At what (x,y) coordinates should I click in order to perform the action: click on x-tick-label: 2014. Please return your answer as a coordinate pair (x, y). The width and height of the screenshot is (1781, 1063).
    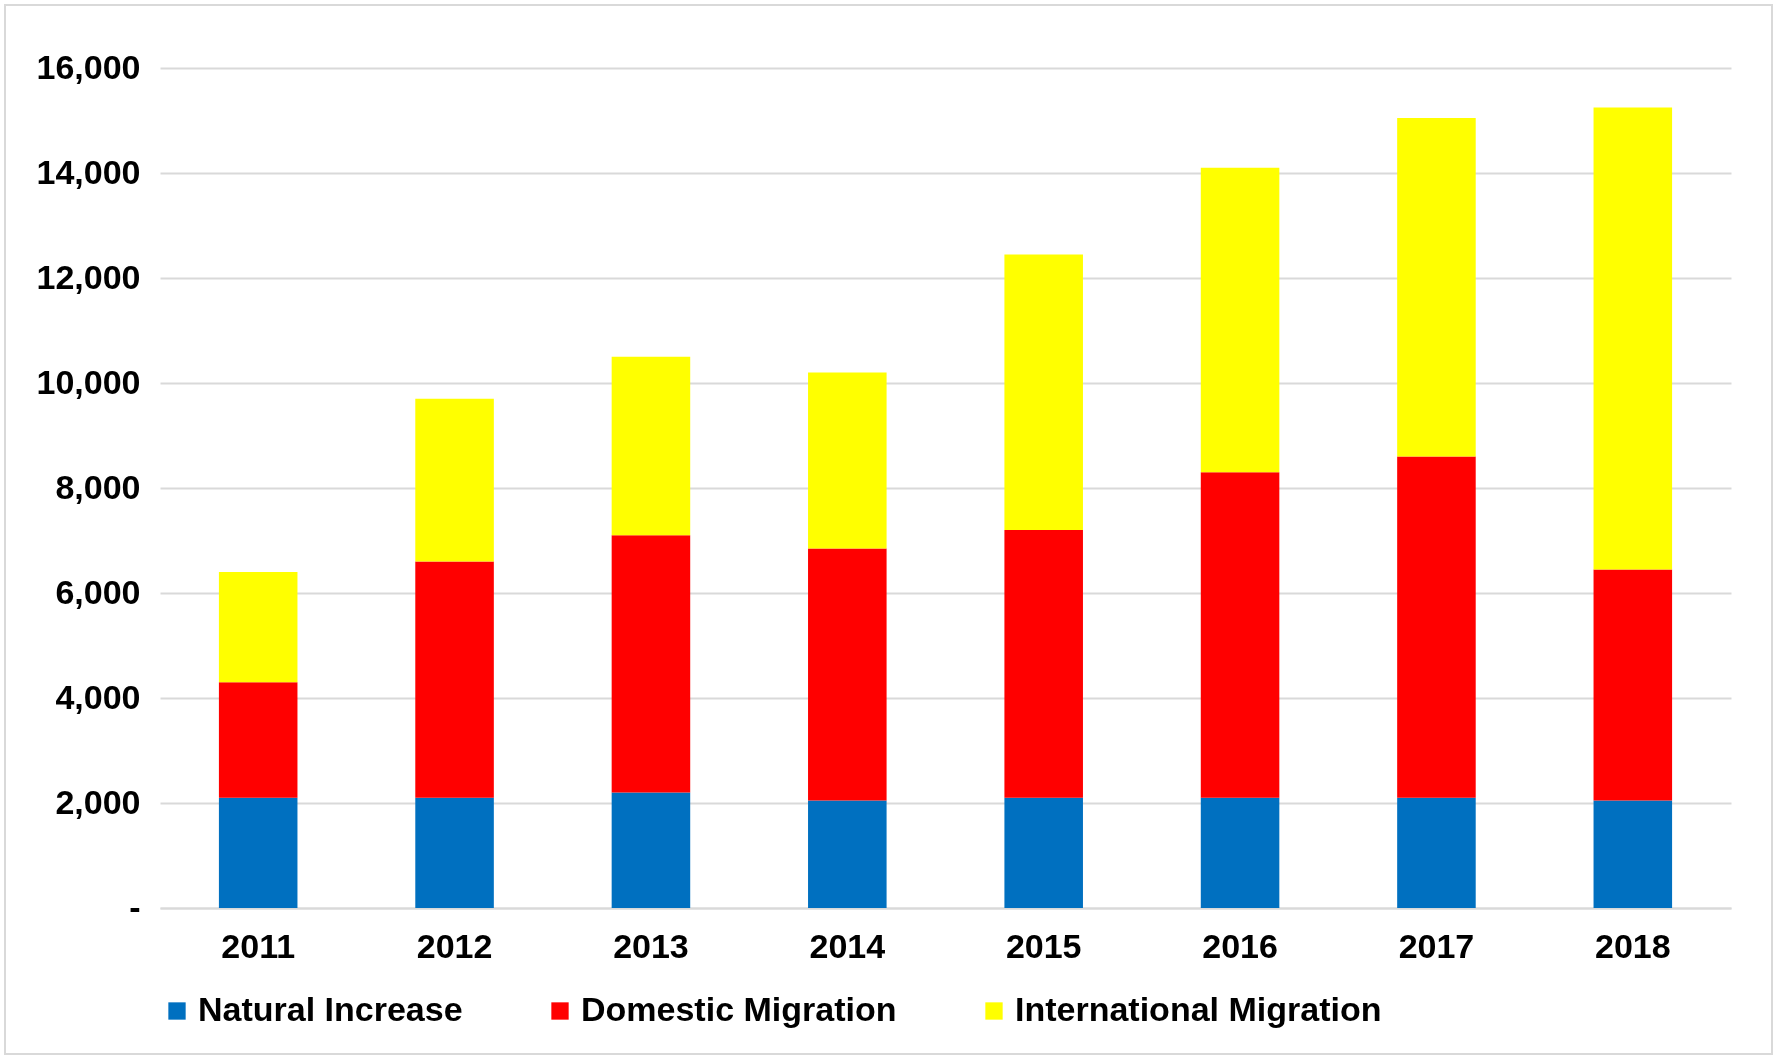
    Looking at the image, I should click on (847, 945).